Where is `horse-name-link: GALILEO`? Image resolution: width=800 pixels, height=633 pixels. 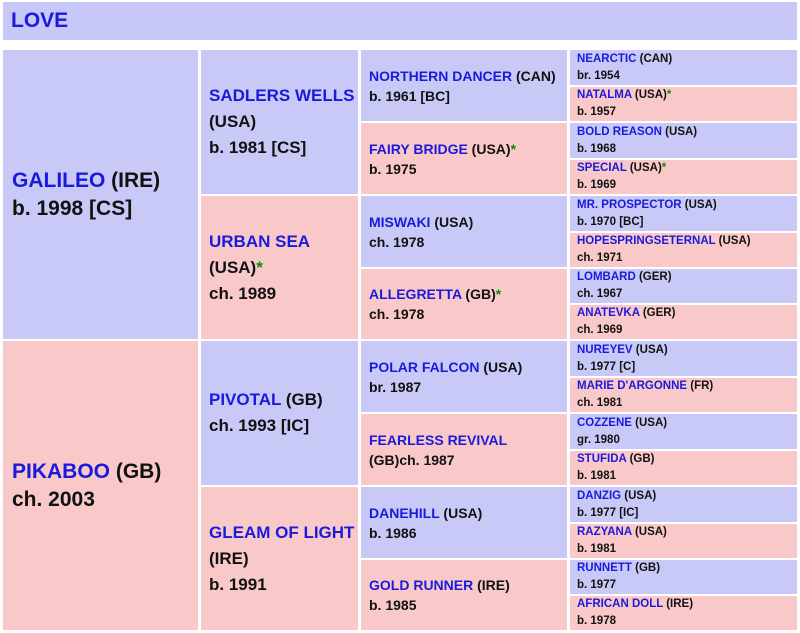
horse-name-link: GALILEO is located at coordinates (59, 180).